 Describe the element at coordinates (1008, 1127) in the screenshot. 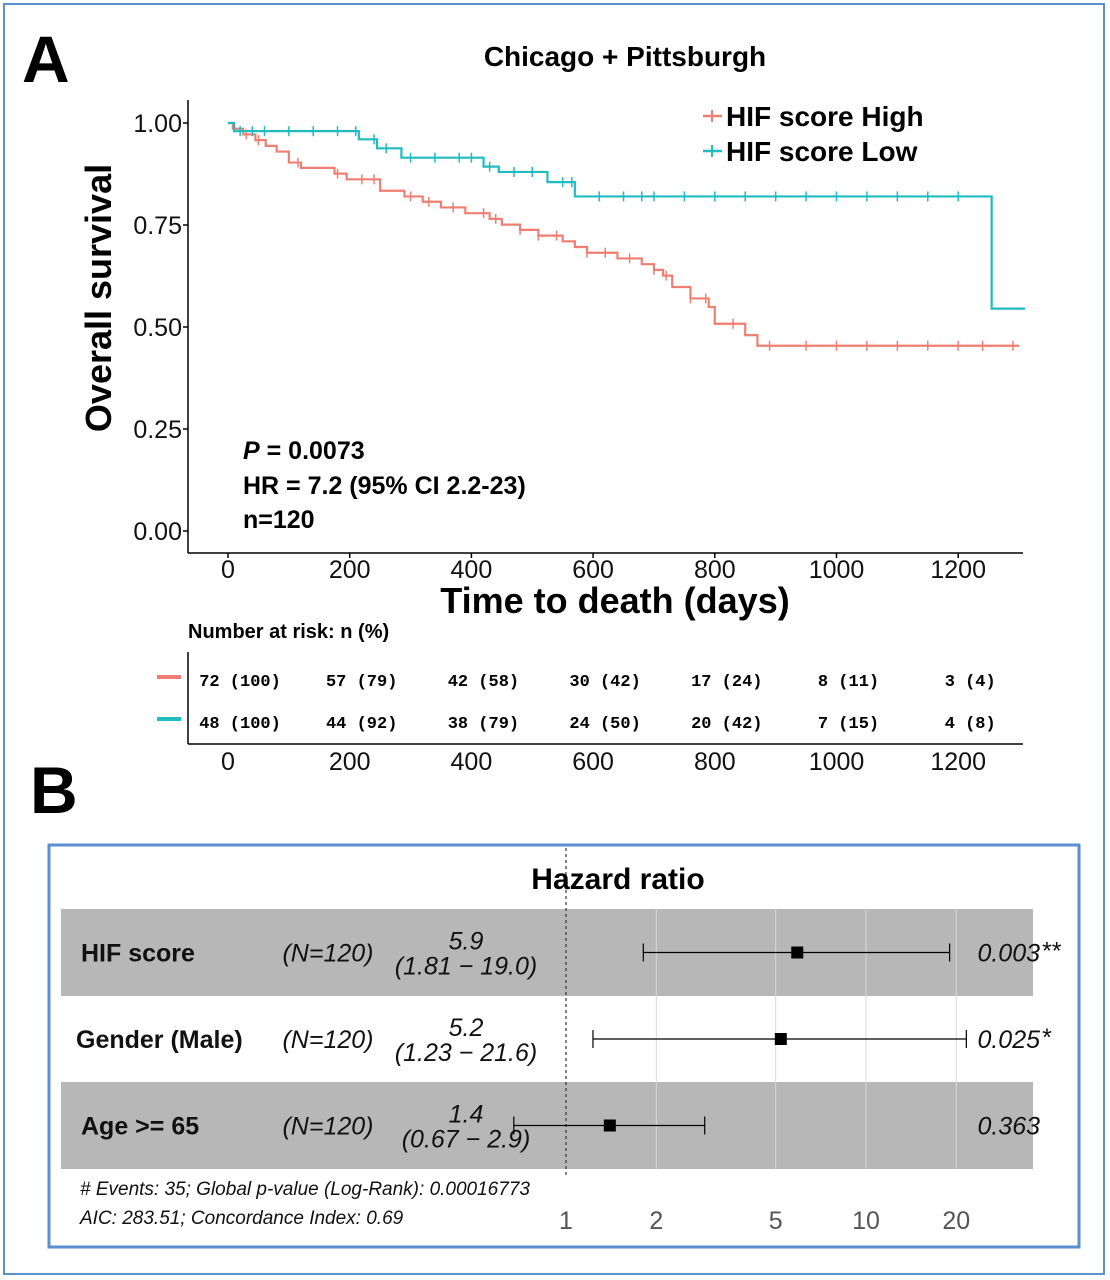

I see `forest-p-value: 0.363` at that location.